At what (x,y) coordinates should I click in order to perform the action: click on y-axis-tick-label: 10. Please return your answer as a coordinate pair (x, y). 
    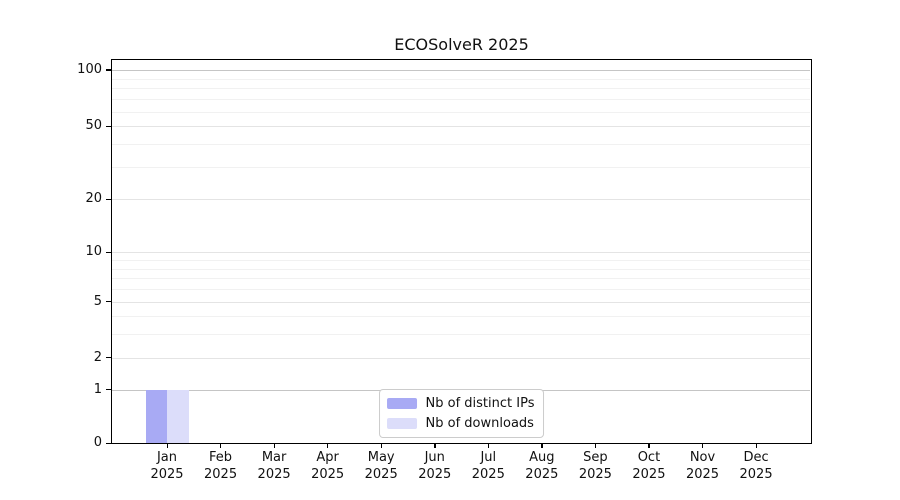
    Looking at the image, I should click on (93, 252).